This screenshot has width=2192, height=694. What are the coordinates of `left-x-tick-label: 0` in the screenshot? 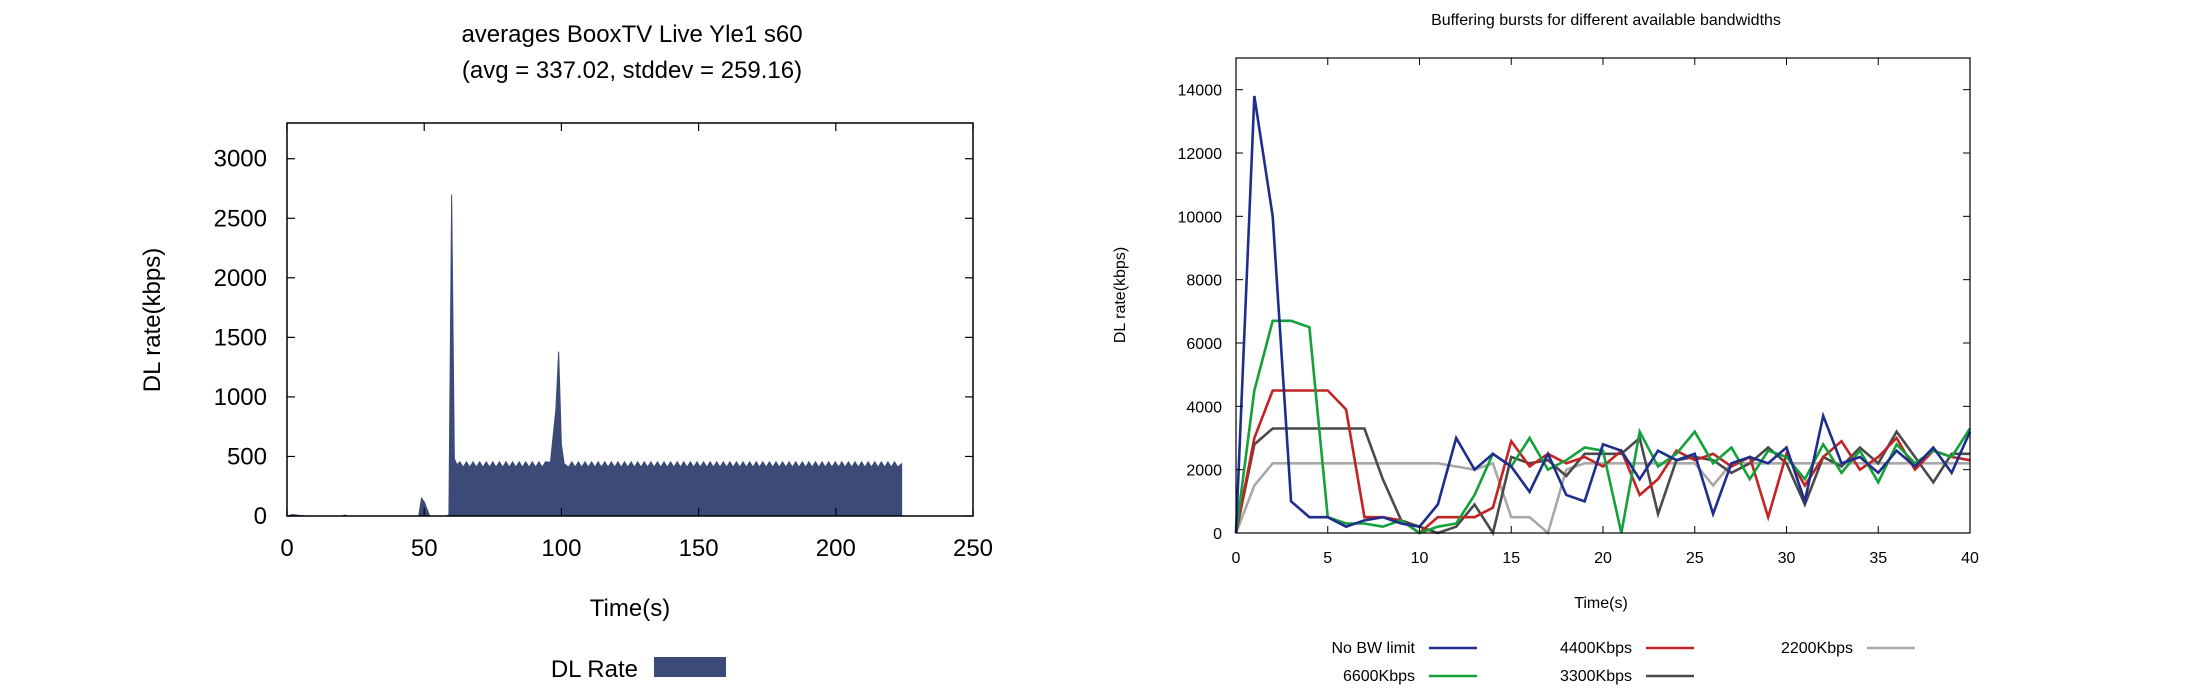 It's located at (286, 548).